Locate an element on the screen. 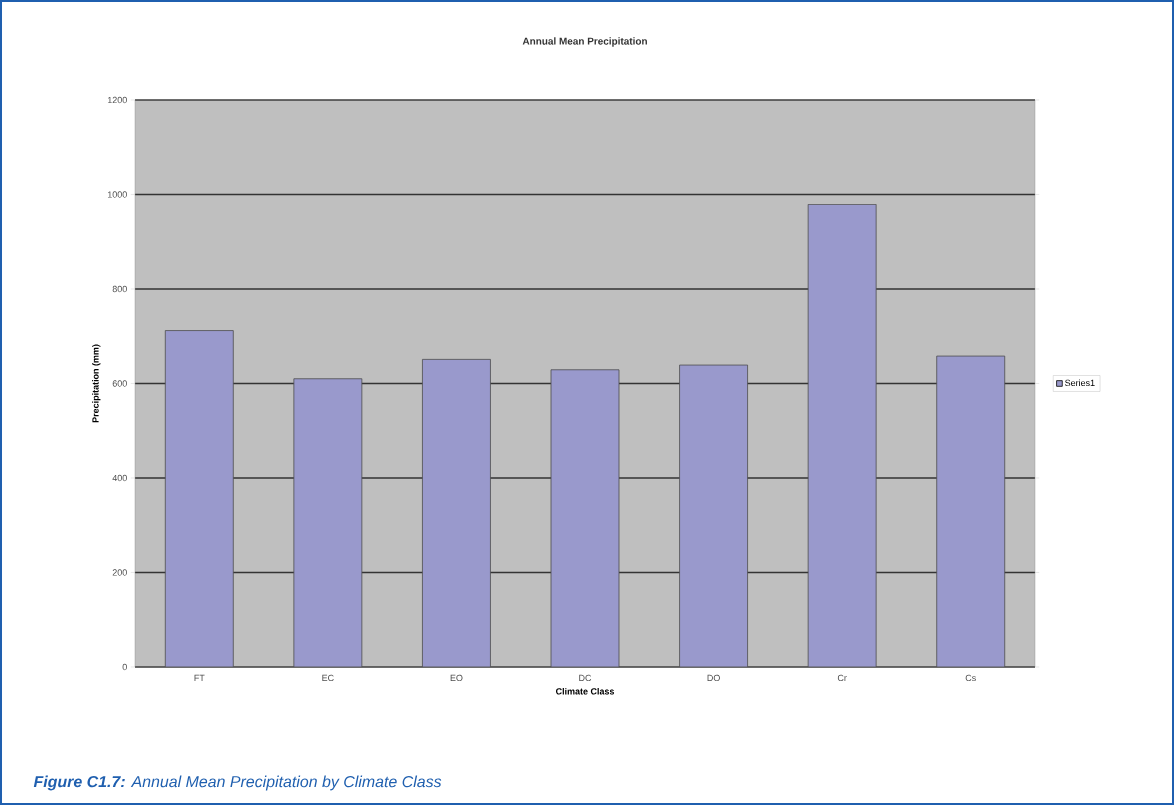 The width and height of the screenshot is (1174, 805). x-tick-label: Cs is located at coordinates (970, 678).